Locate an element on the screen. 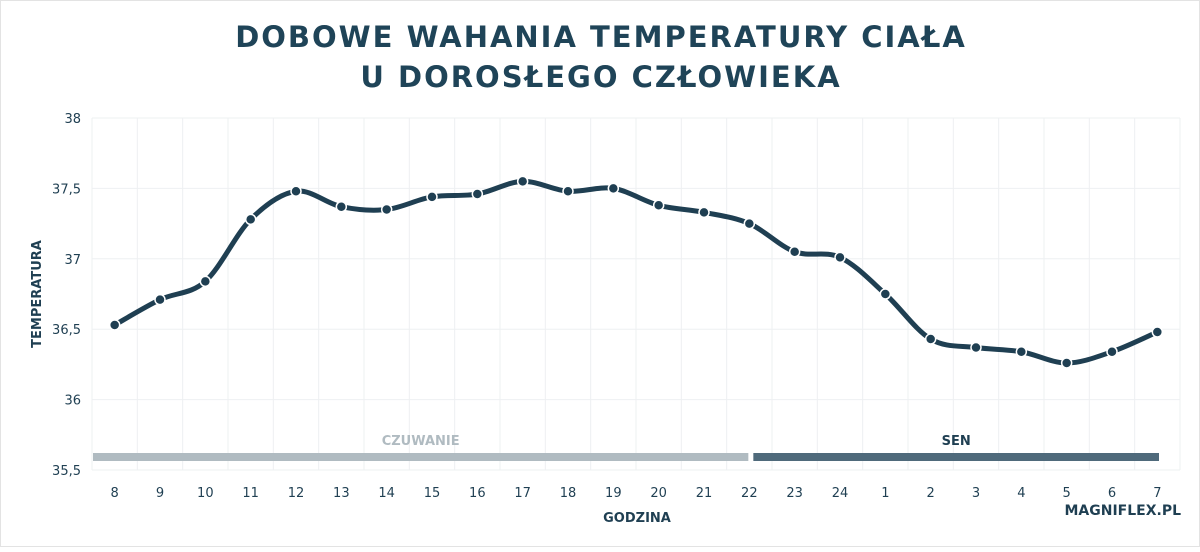 Image resolution: width=1200 pixels, height=552 pixels. x-tick-label: 10 is located at coordinates (205, 493).